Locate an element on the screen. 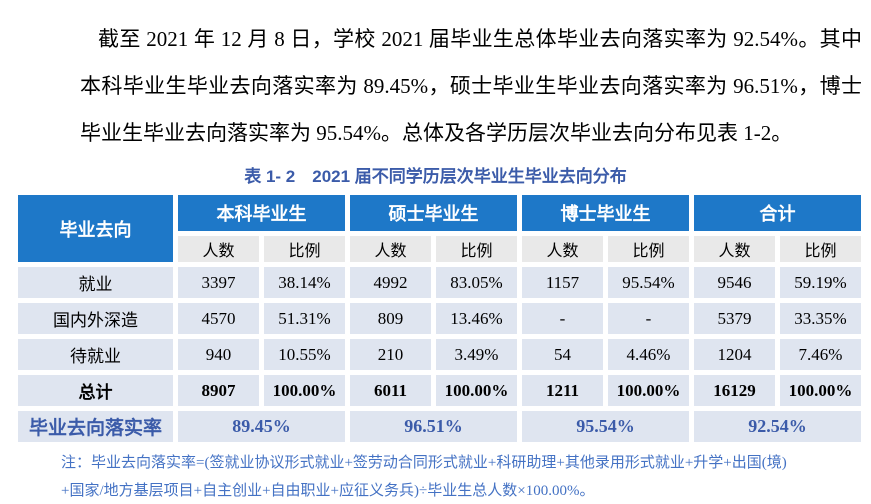 The height and width of the screenshot is (504, 871). row-label: 国内外深造 is located at coordinates (95, 318).